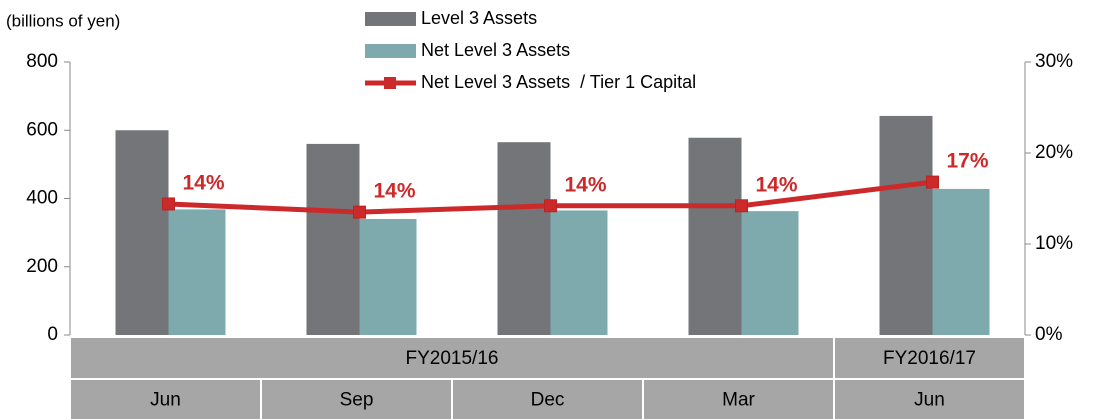 The height and width of the screenshot is (419, 1095). Describe the element at coordinates (42, 129) in the screenshot. I see `y-tick-label: 600` at that location.